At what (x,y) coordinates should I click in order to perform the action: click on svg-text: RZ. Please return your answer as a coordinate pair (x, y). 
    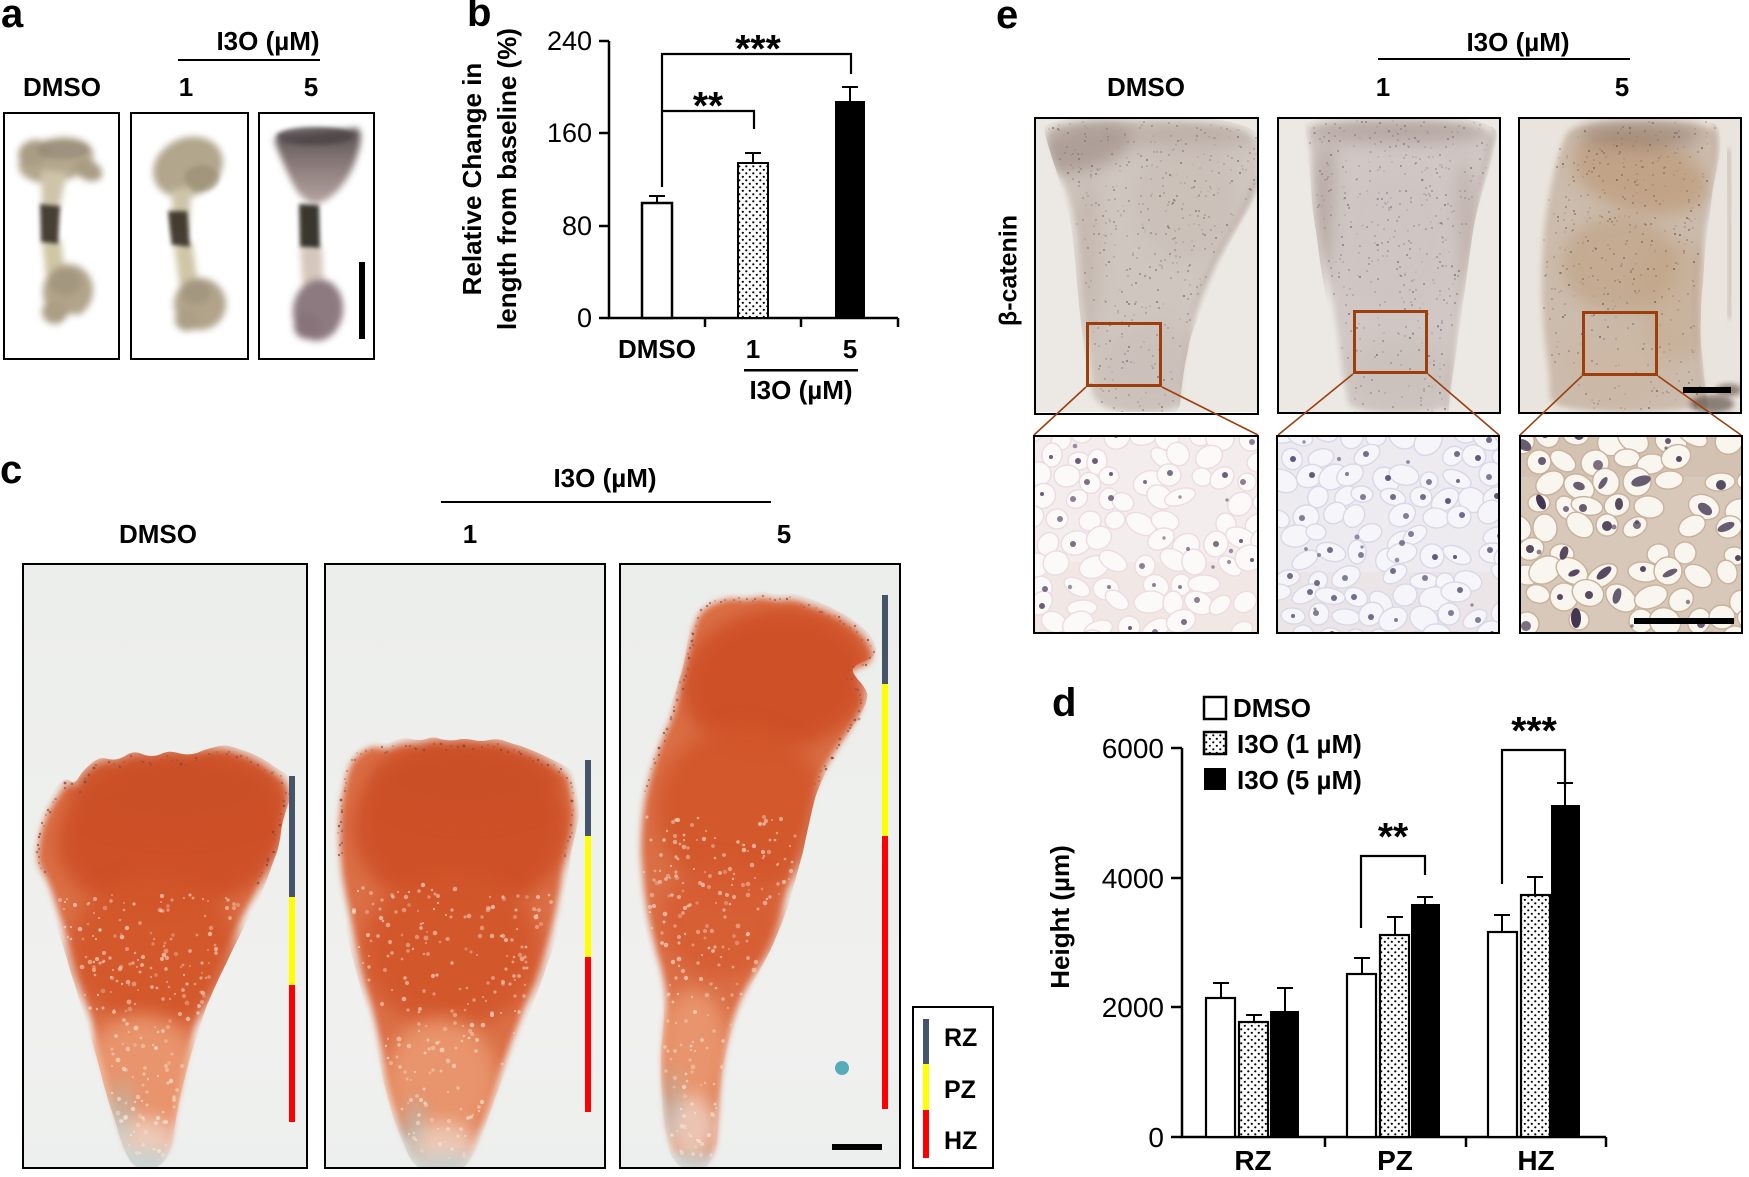
    Looking at the image, I should click on (1252, 1160).